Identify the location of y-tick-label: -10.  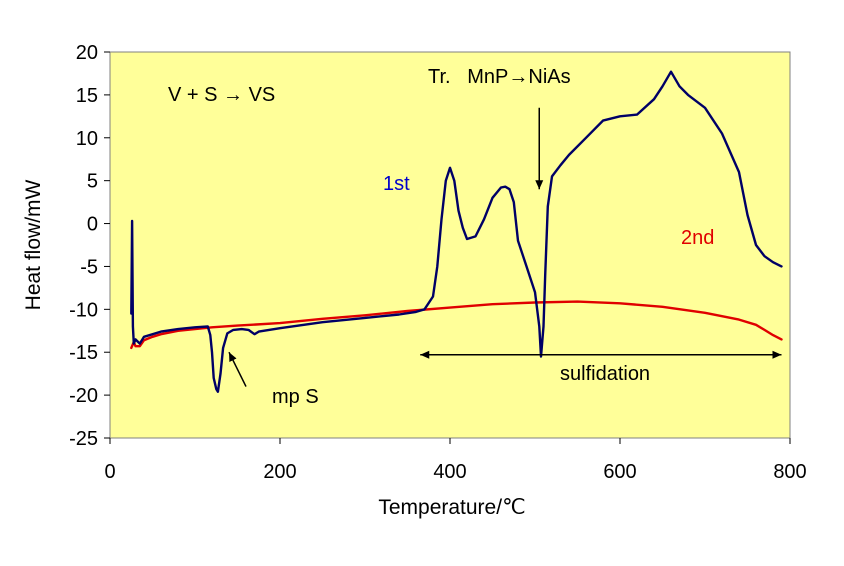
(83, 310).